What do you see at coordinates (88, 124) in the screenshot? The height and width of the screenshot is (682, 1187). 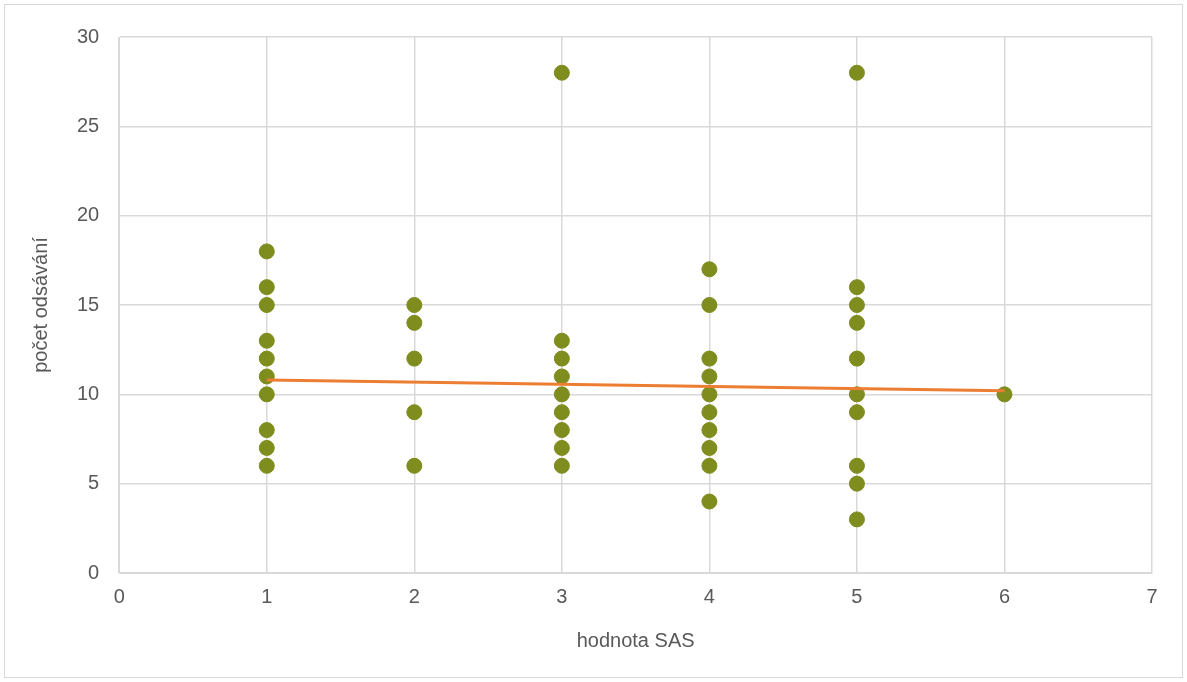 I see `y-tick-label: 25` at bounding box center [88, 124].